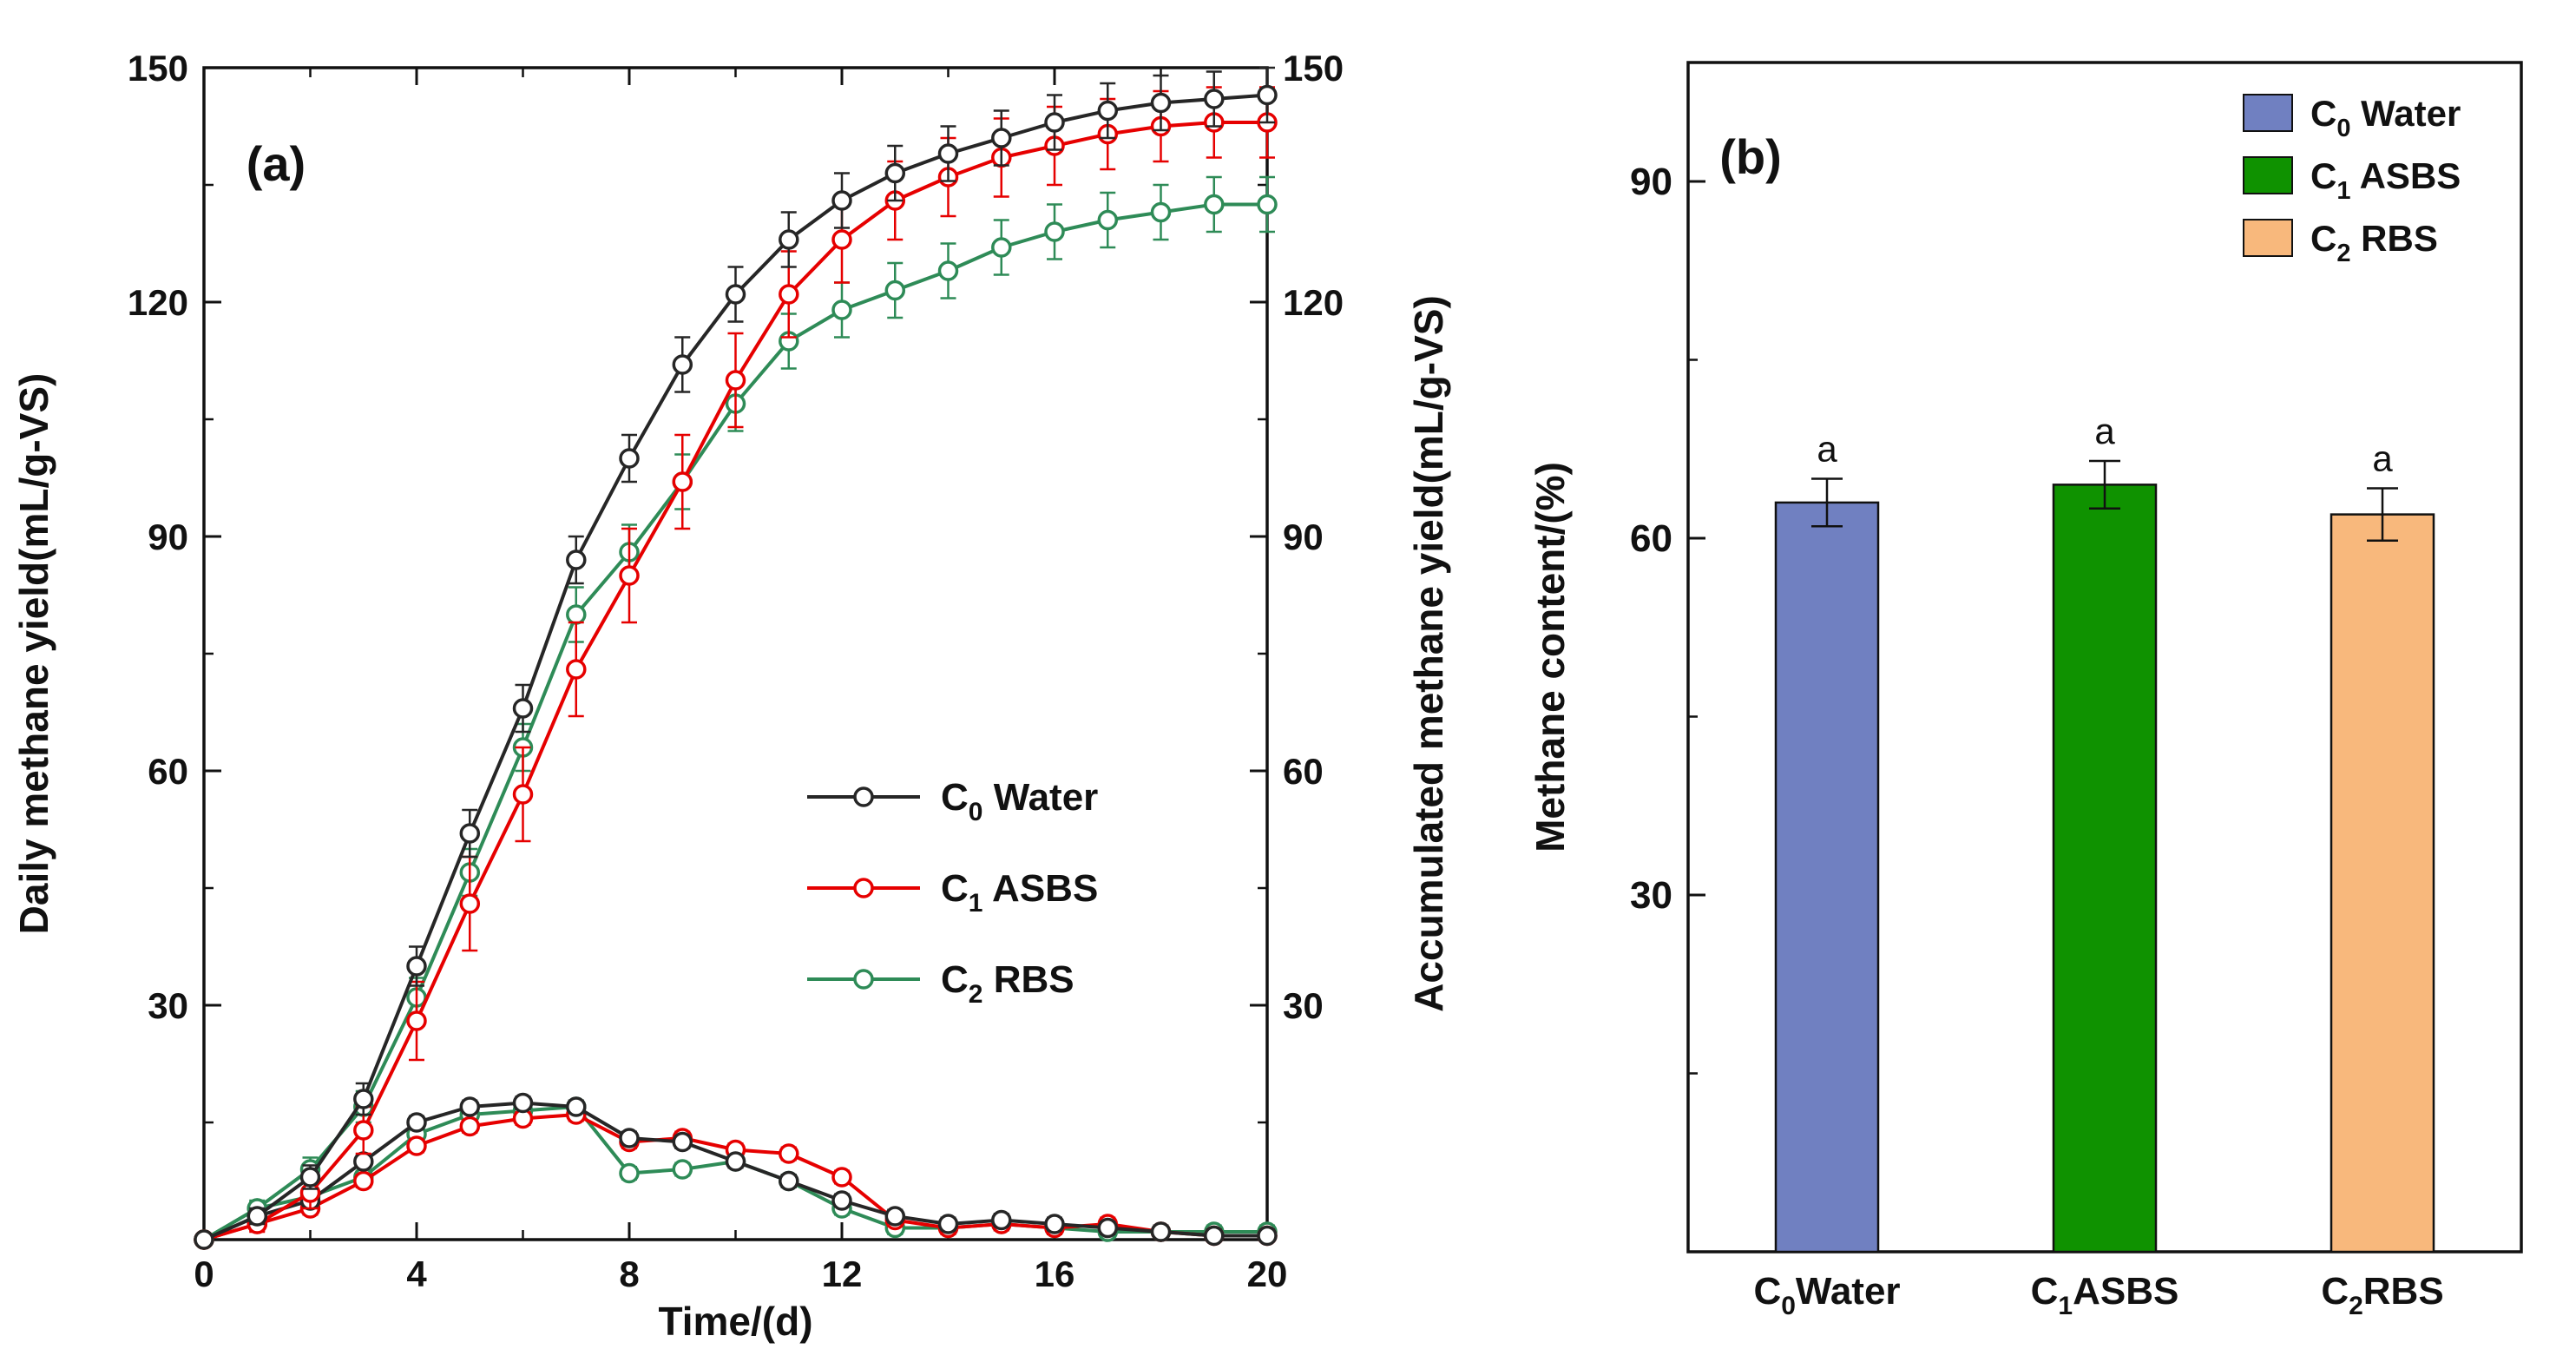 The height and width of the screenshot is (1349, 2576). What do you see at coordinates (1750, 156) in the screenshot?
I see `panel-label-b: (b)` at bounding box center [1750, 156].